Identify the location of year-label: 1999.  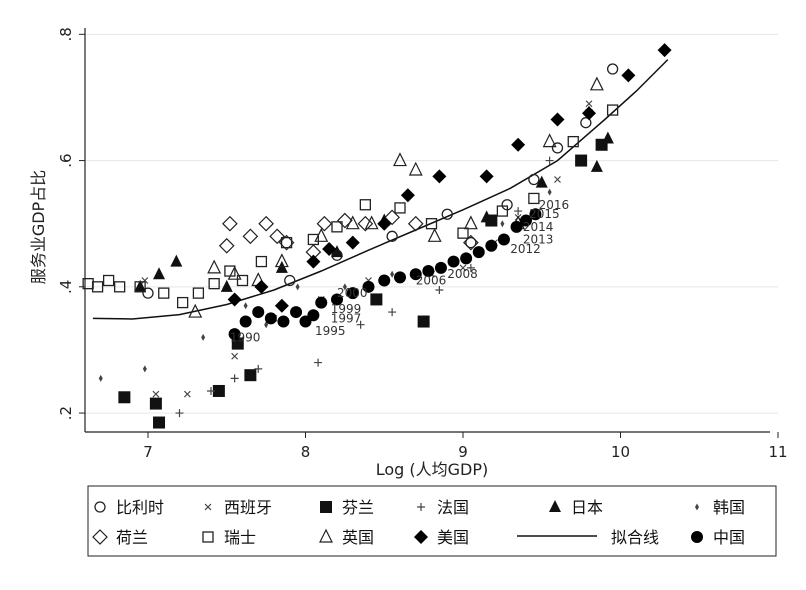
(346, 309).